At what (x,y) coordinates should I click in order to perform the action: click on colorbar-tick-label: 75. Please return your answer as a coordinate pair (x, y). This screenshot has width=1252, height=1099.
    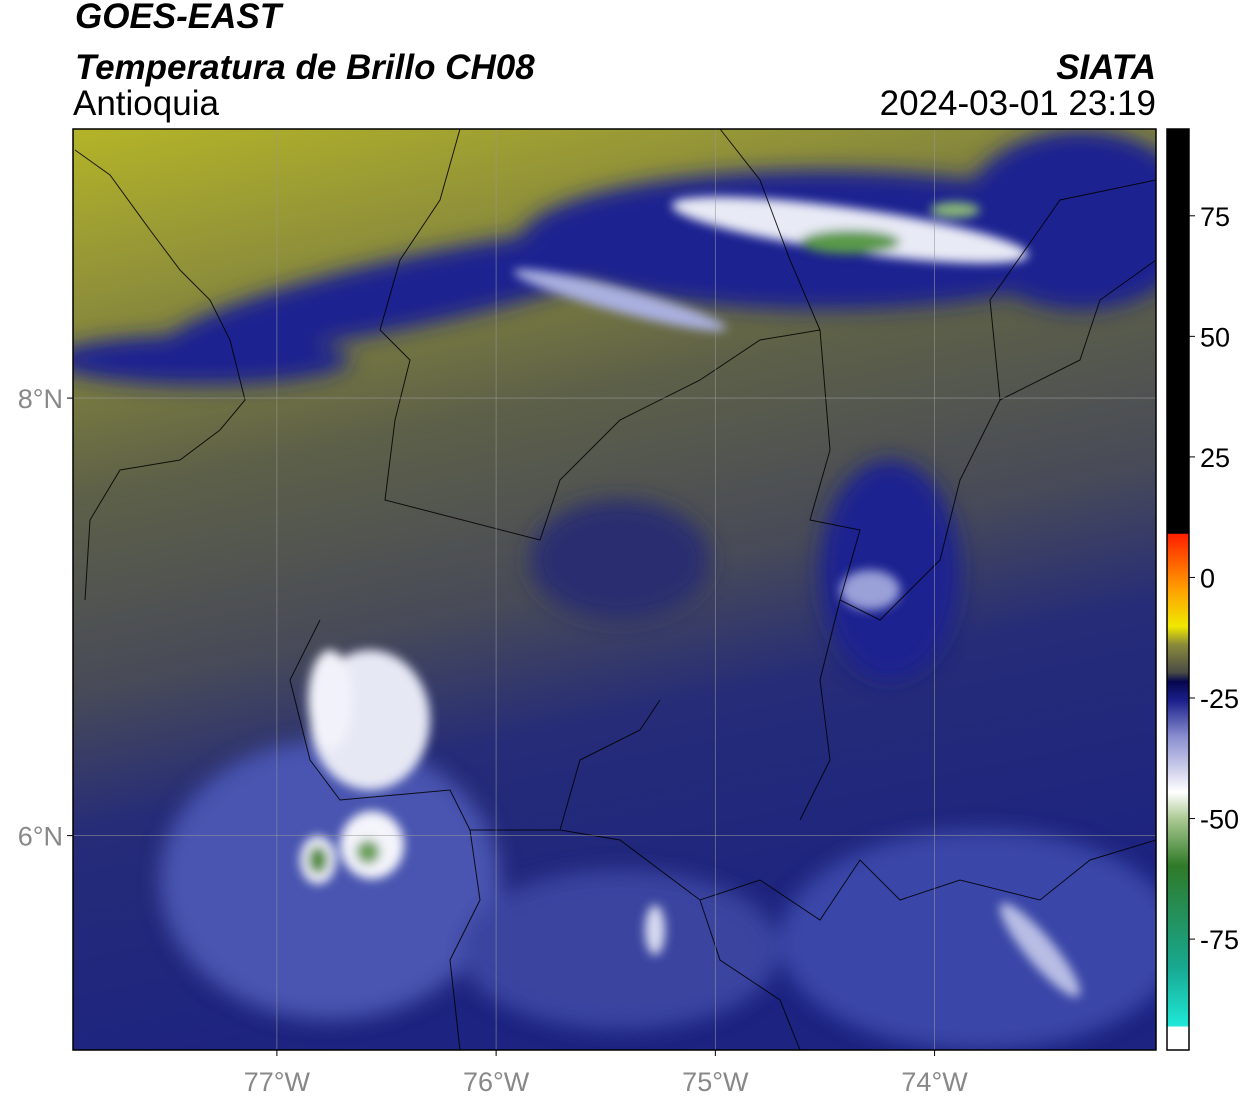
    Looking at the image, I should click on (1215, 217).